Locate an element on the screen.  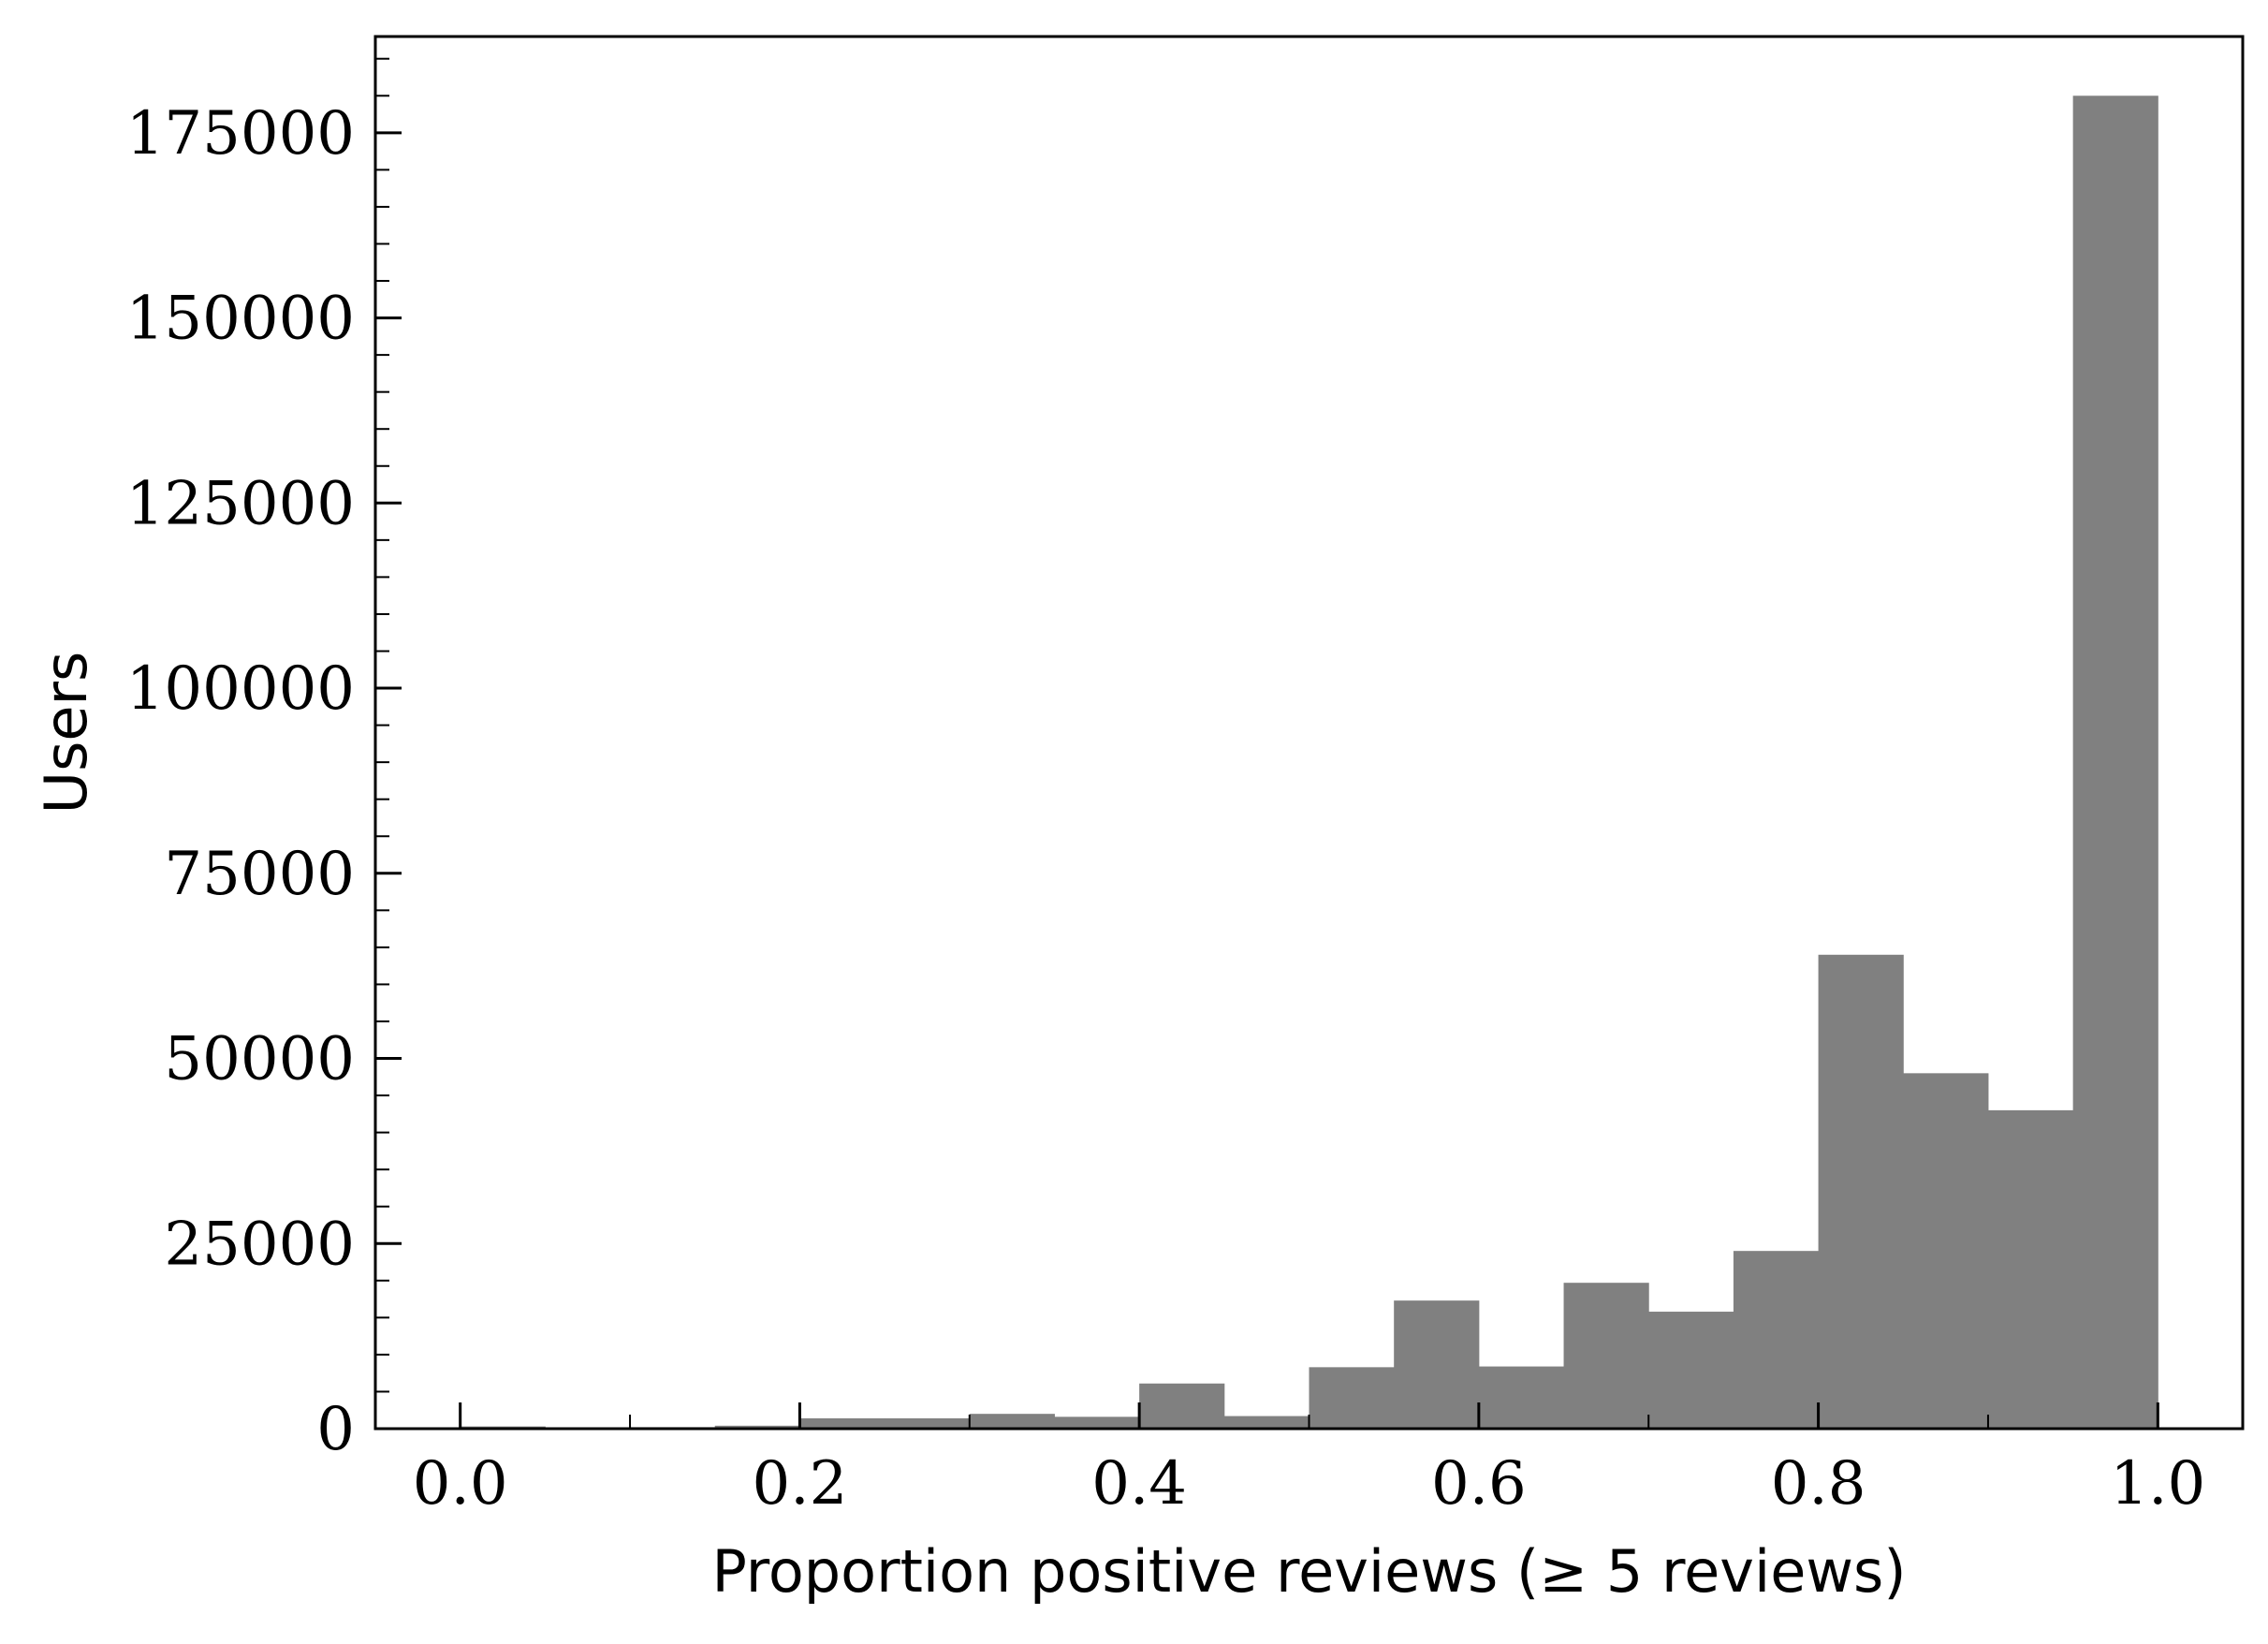
y-tick-label: 25000 is located at coordinates (259, 1244).